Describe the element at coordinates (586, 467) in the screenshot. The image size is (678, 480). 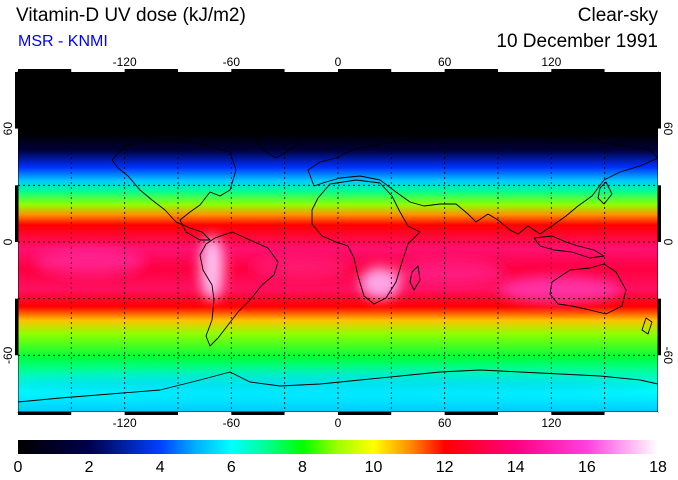
I see `colorbar-tick-label: 16` at that location.